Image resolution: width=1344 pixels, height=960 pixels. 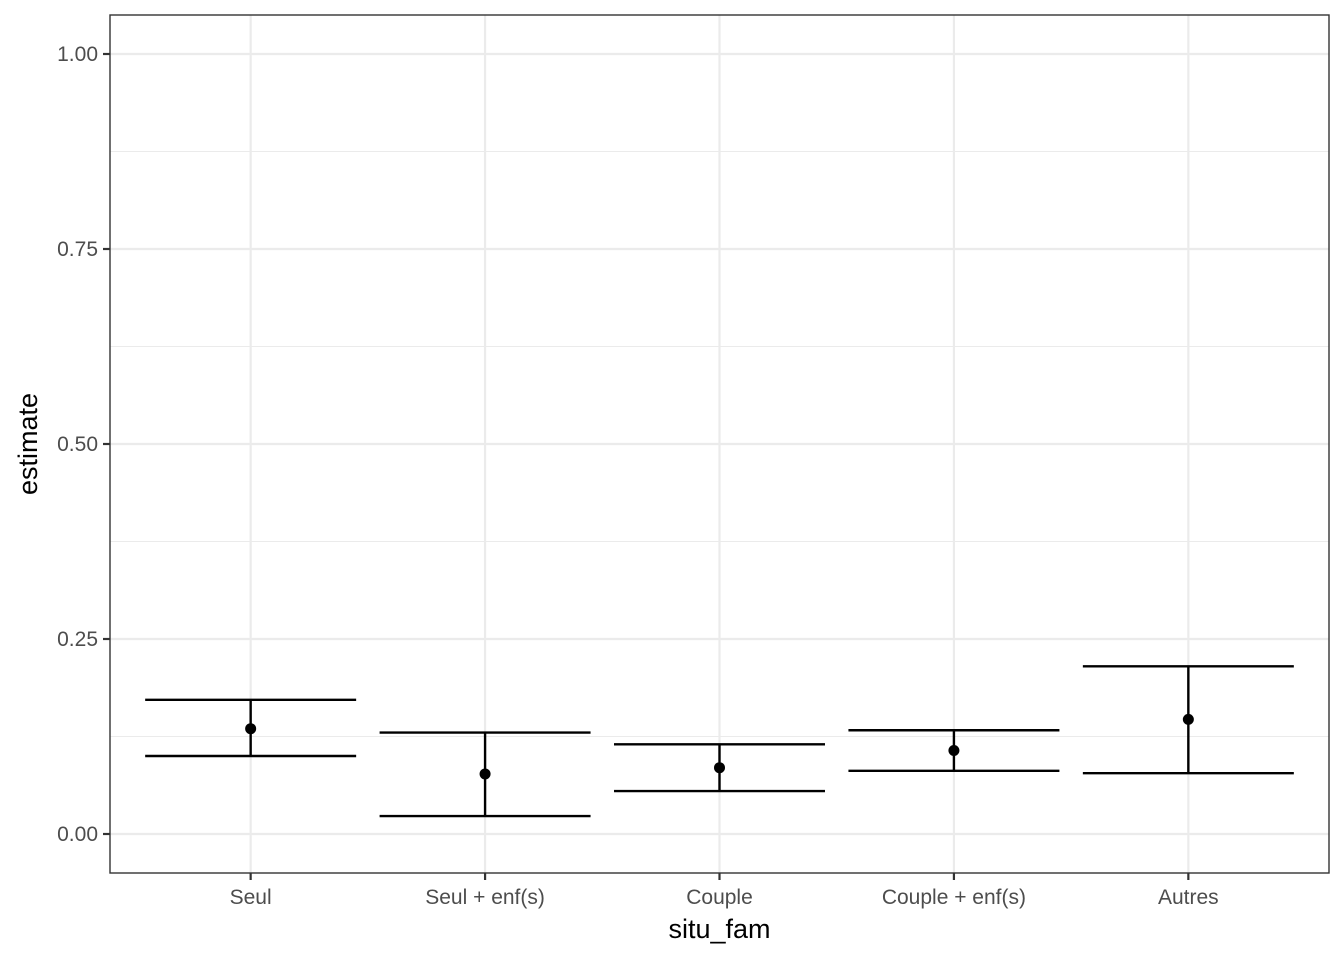 I want to click on y-tick-labels: 0.00 0.25 0.50 0.75 1.00, so click(x=77, y=444).